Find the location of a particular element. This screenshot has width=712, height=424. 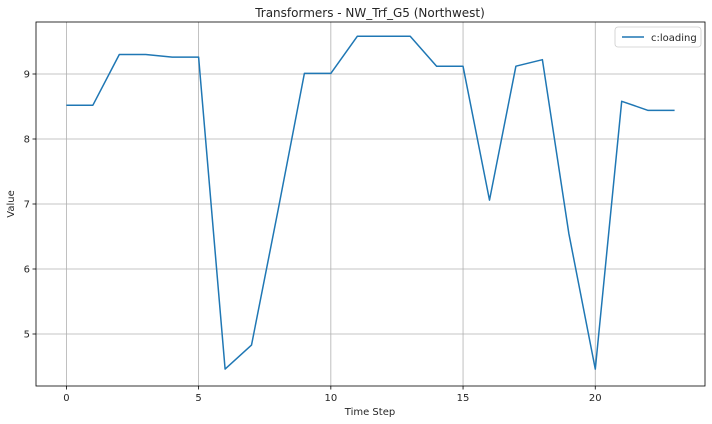

y-tick-label: 6 is located at coordinates (27, 270).